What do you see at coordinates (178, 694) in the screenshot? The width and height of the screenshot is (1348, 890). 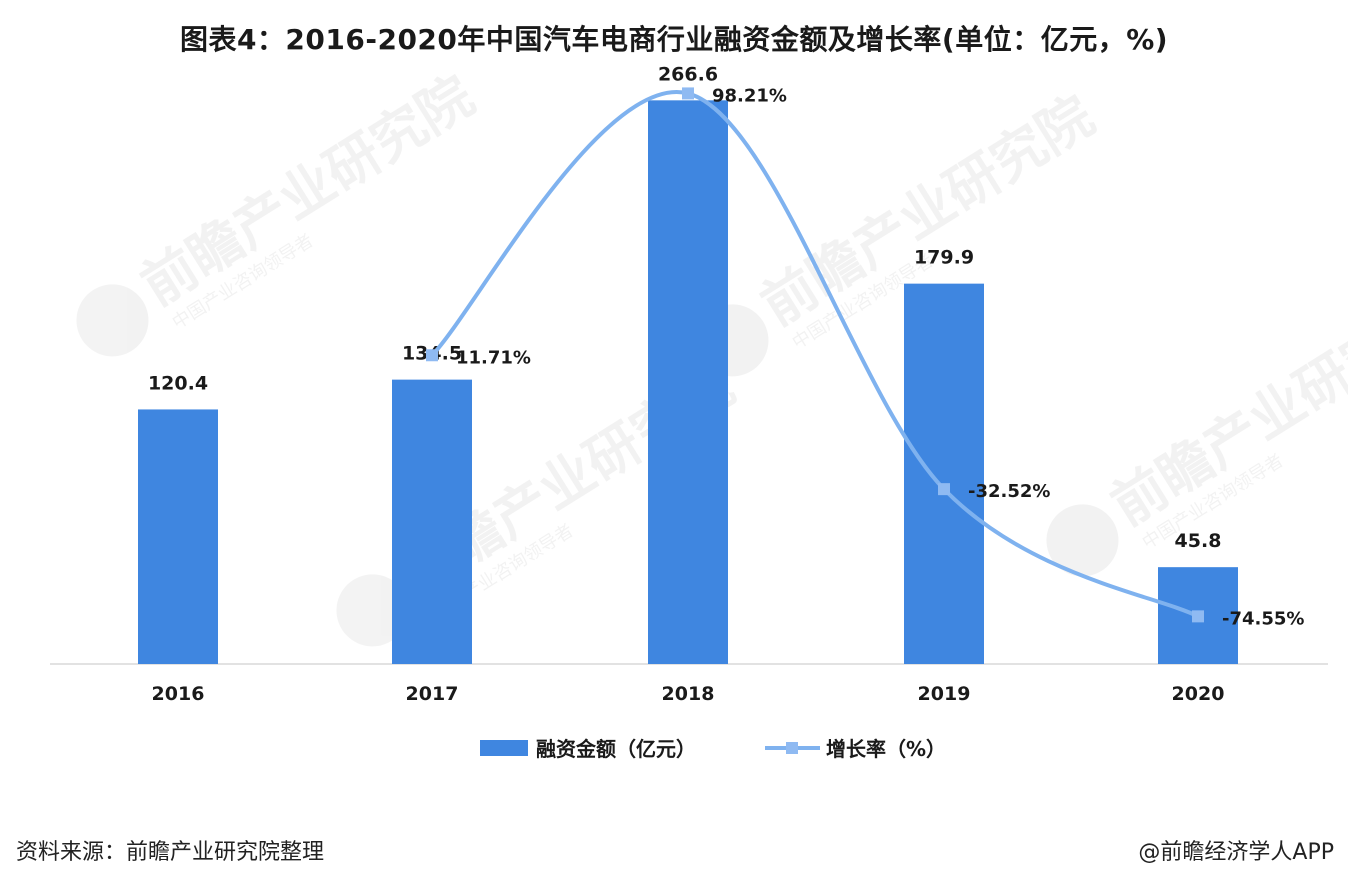 I see `x-tick-label: 2016` at bounding box center [178, 694].